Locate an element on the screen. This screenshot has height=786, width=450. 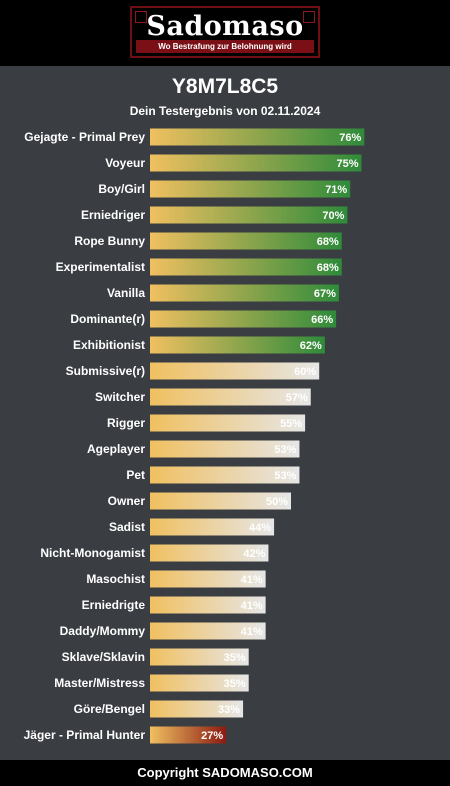
chart-row: Daddy/Mommy 41% is located at coordinates (163, 631).